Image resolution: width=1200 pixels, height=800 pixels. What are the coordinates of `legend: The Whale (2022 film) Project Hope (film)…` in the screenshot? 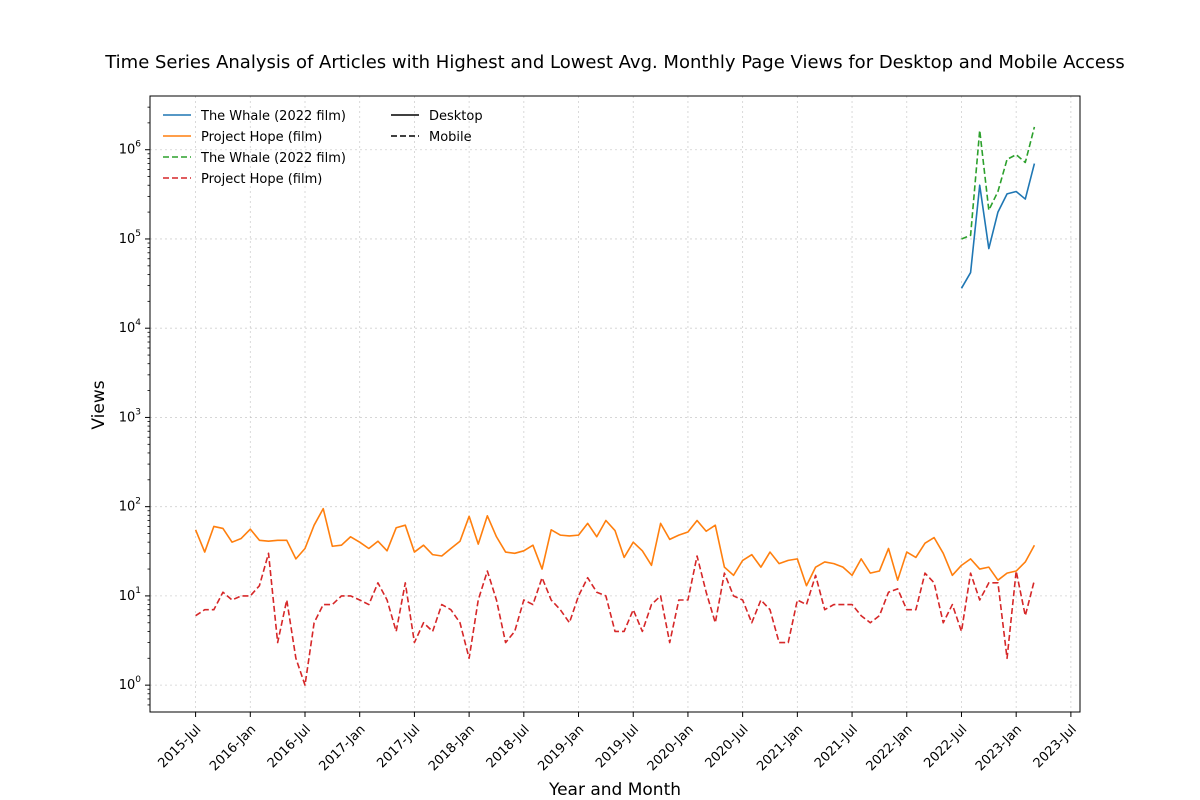 It's located at (323, 148).